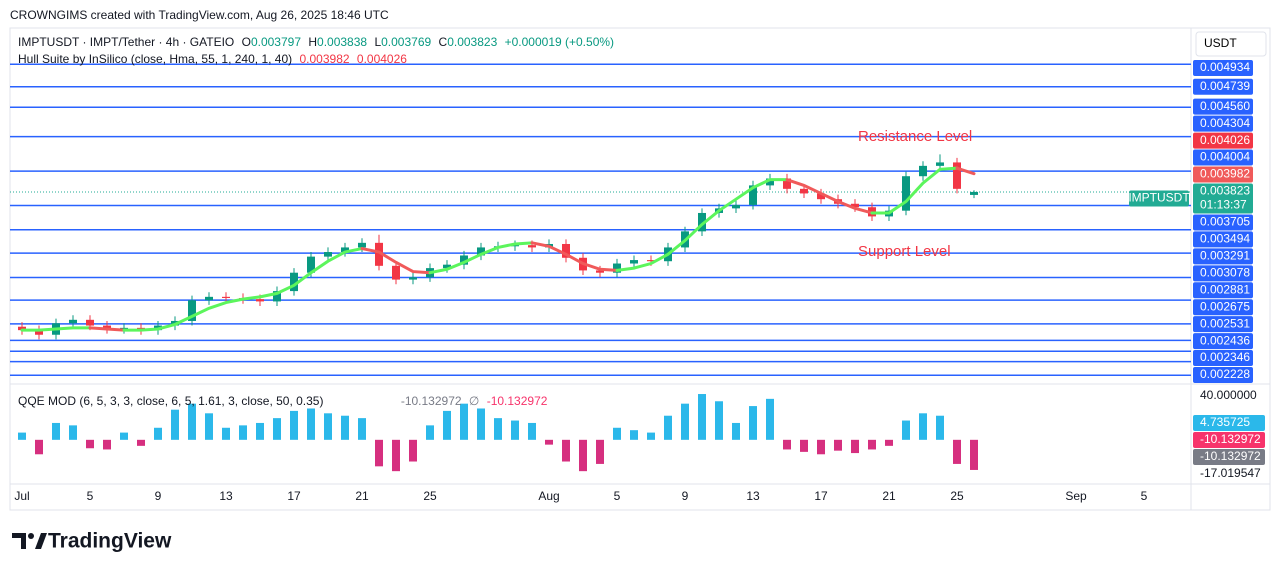  Describe the element at coordinates (443, 42) in the screenshot. I see `ohlc-label: C` at that location.